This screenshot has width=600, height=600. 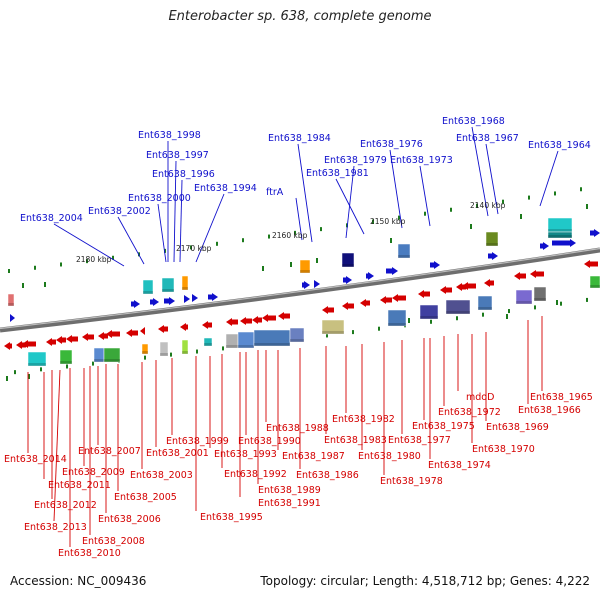 What do you see at coordinates (473, 121) in the screenshot?
I see `gene-label: Ent638_1968` at bounding box center [473, 121].